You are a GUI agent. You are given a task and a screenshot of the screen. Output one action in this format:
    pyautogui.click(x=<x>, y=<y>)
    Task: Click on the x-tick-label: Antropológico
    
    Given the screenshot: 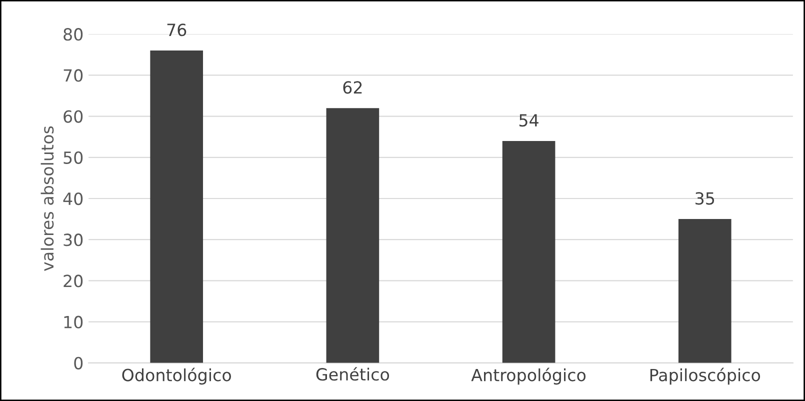 What is the action you would take?
    pyautogui.click(x=528, y=376)
    